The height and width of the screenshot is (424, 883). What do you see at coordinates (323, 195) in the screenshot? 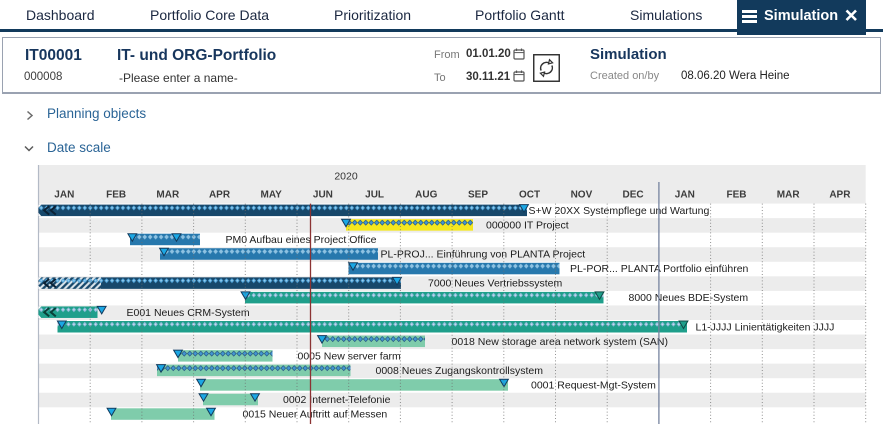
I see `svg-text: JUN` at bounding box center [323, 195].